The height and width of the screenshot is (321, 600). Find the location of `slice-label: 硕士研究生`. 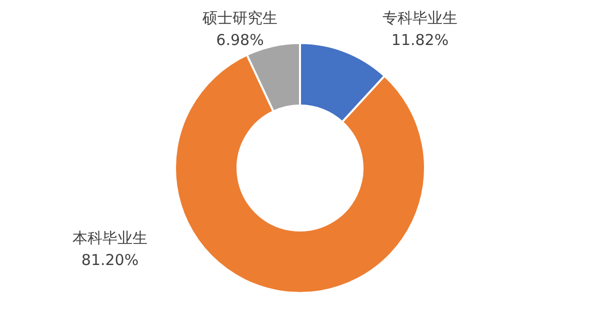

slice-label: 硕士研究生 is located at coordinates (240, 17).